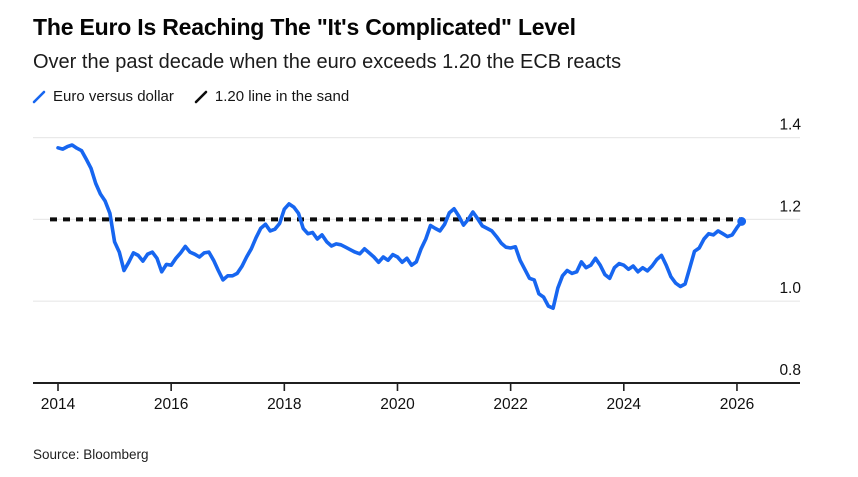 This screenshot has width=858, height=477. I want to click on y-axis-label: 1.4, so click(790, 125).